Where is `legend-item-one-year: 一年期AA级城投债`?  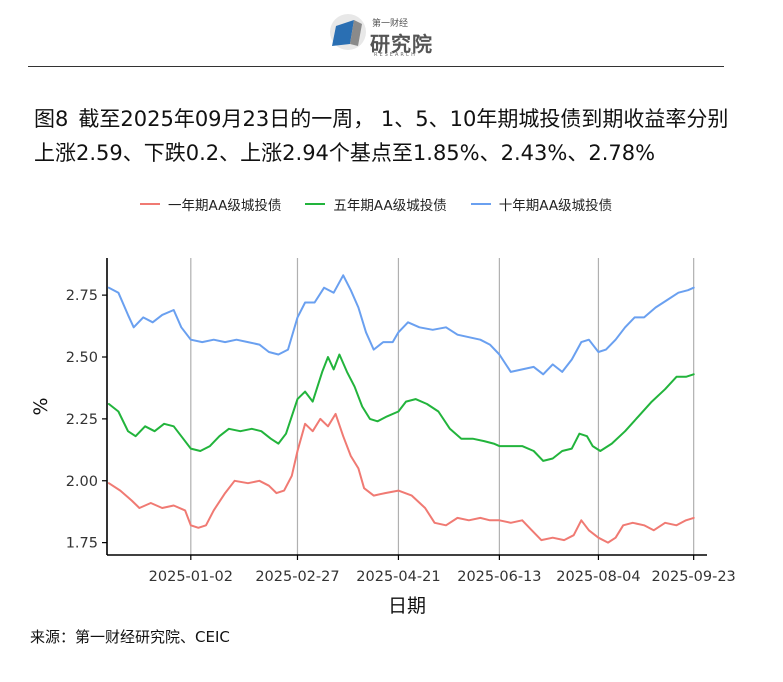 legend-item-one-year: 一年期AA级城投债 is located at coordinates (210, 204).